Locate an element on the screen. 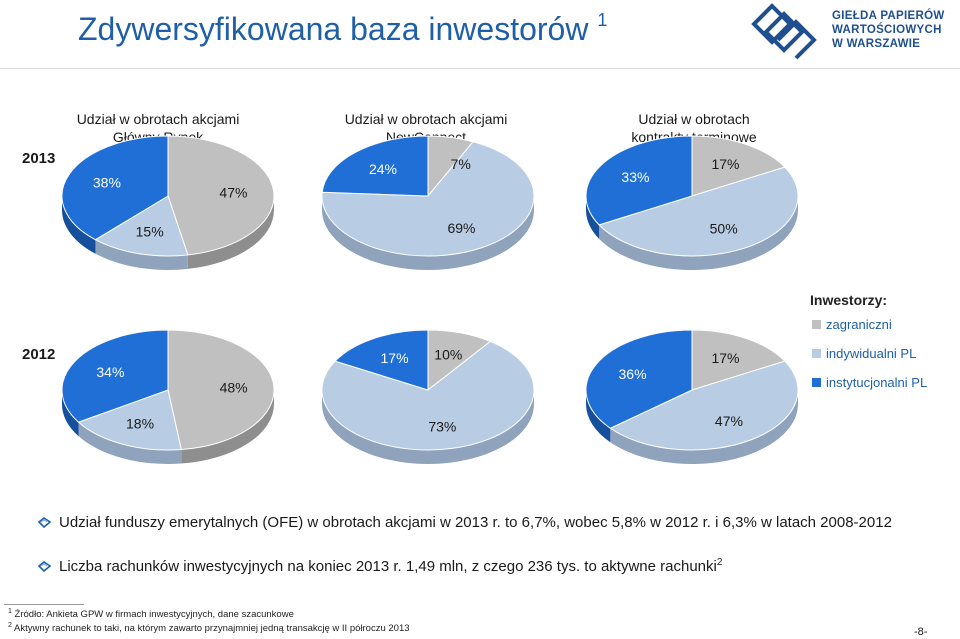 The image size is (960, 639). pie-label-nc-2013-2: 24% is located at coordinates (383, 169).